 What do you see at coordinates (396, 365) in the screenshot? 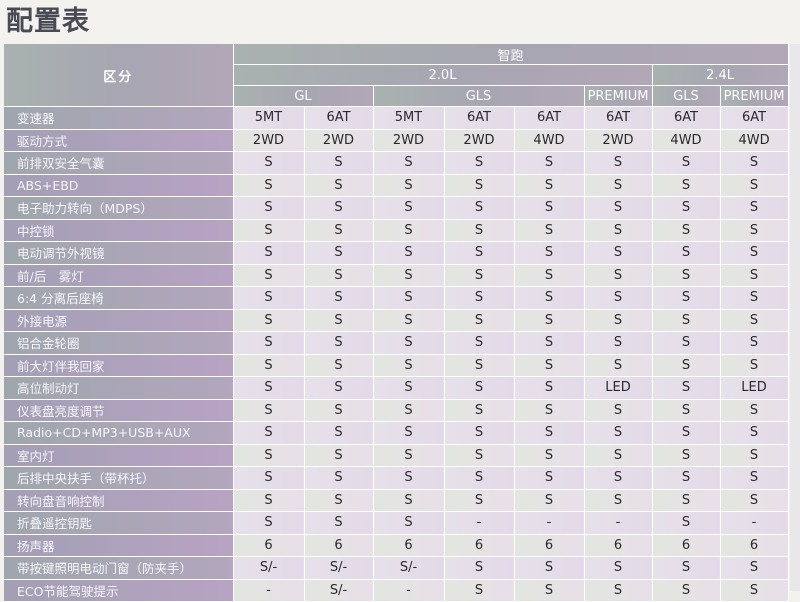
I see `table-row: 前大灯伴我回家 S S S S S S S S` at bounding box center [396, 365].